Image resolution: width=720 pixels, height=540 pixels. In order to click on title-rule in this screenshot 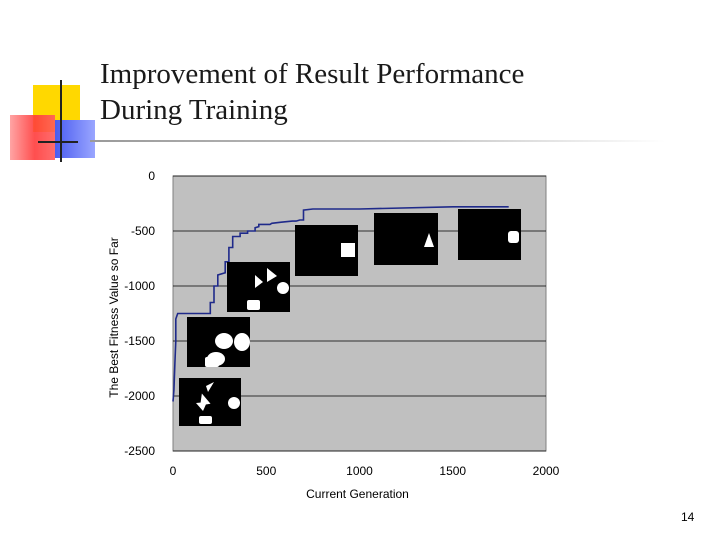, I will do `click(377, 141)`.